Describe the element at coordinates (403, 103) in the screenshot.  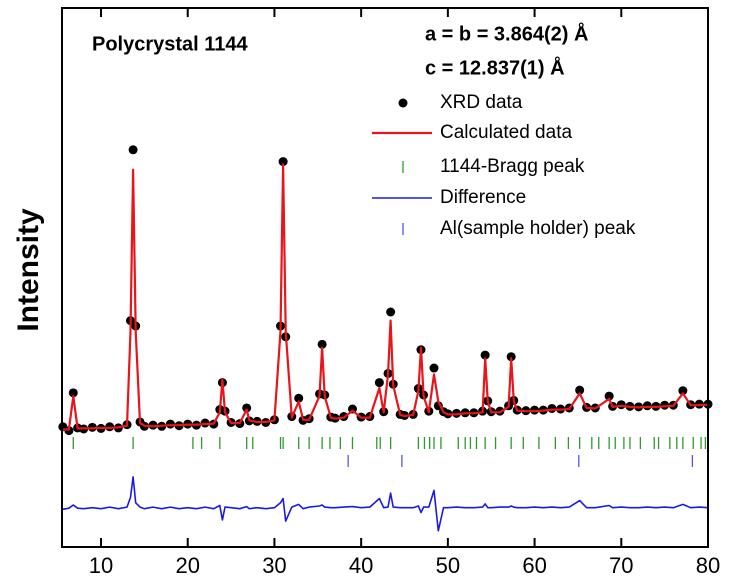
I see `legend-symbol` at that location.